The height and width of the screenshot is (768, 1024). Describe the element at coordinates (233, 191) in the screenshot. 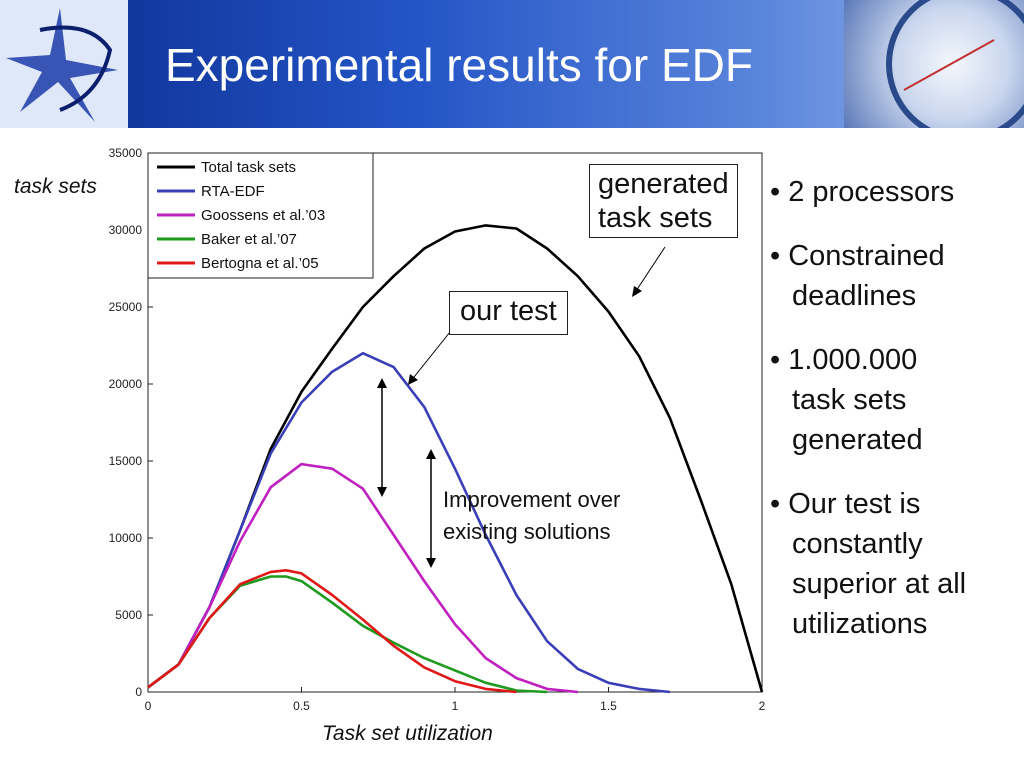

I see `legend-label: RTA-EDF` at that location.